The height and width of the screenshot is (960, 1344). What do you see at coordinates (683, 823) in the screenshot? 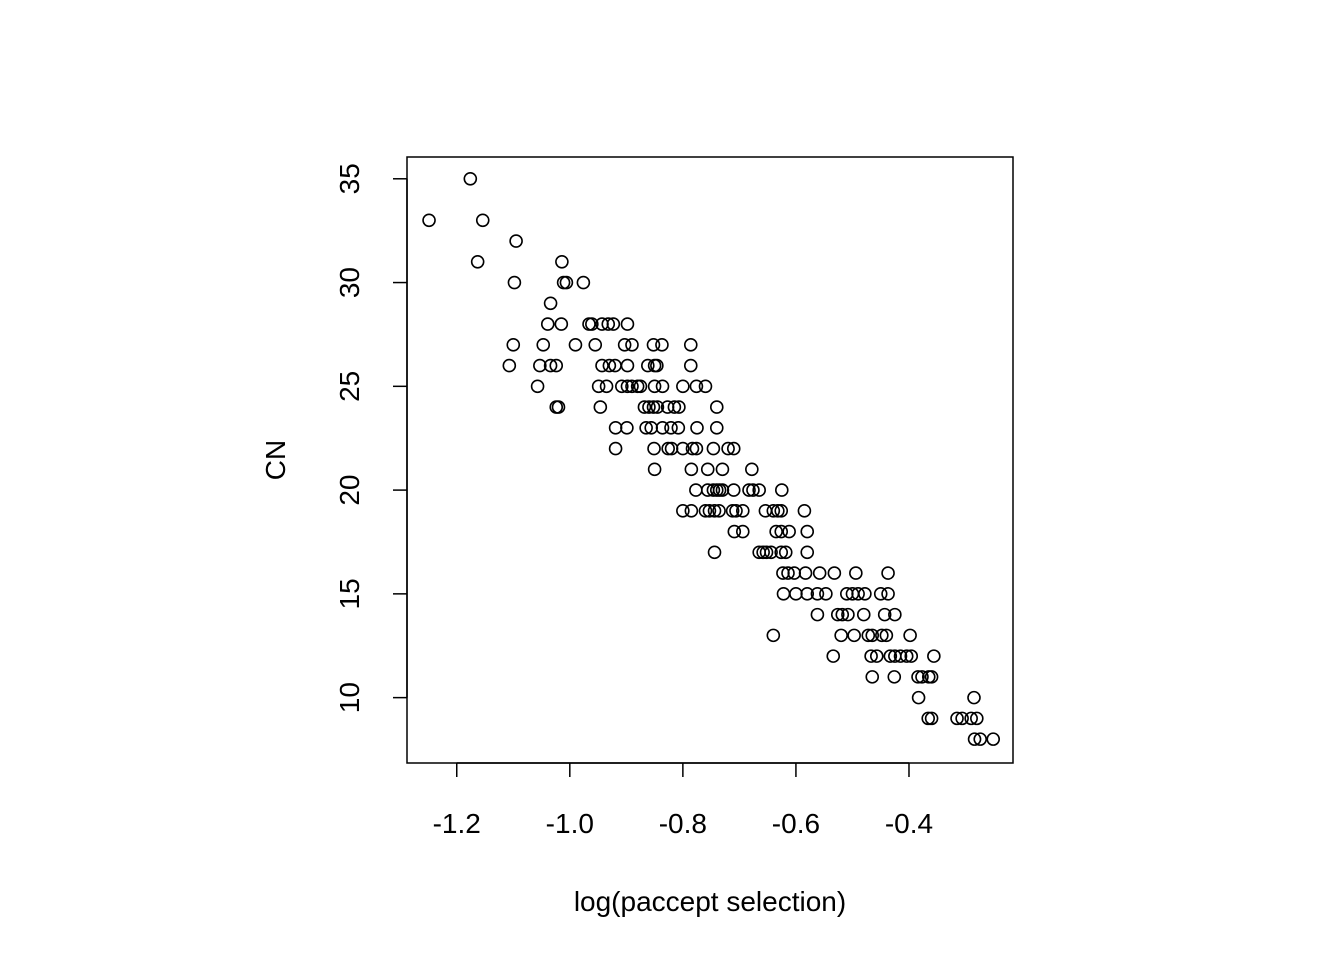
I see `x-tick-label: -0.8` at bounding box center [683, 823].